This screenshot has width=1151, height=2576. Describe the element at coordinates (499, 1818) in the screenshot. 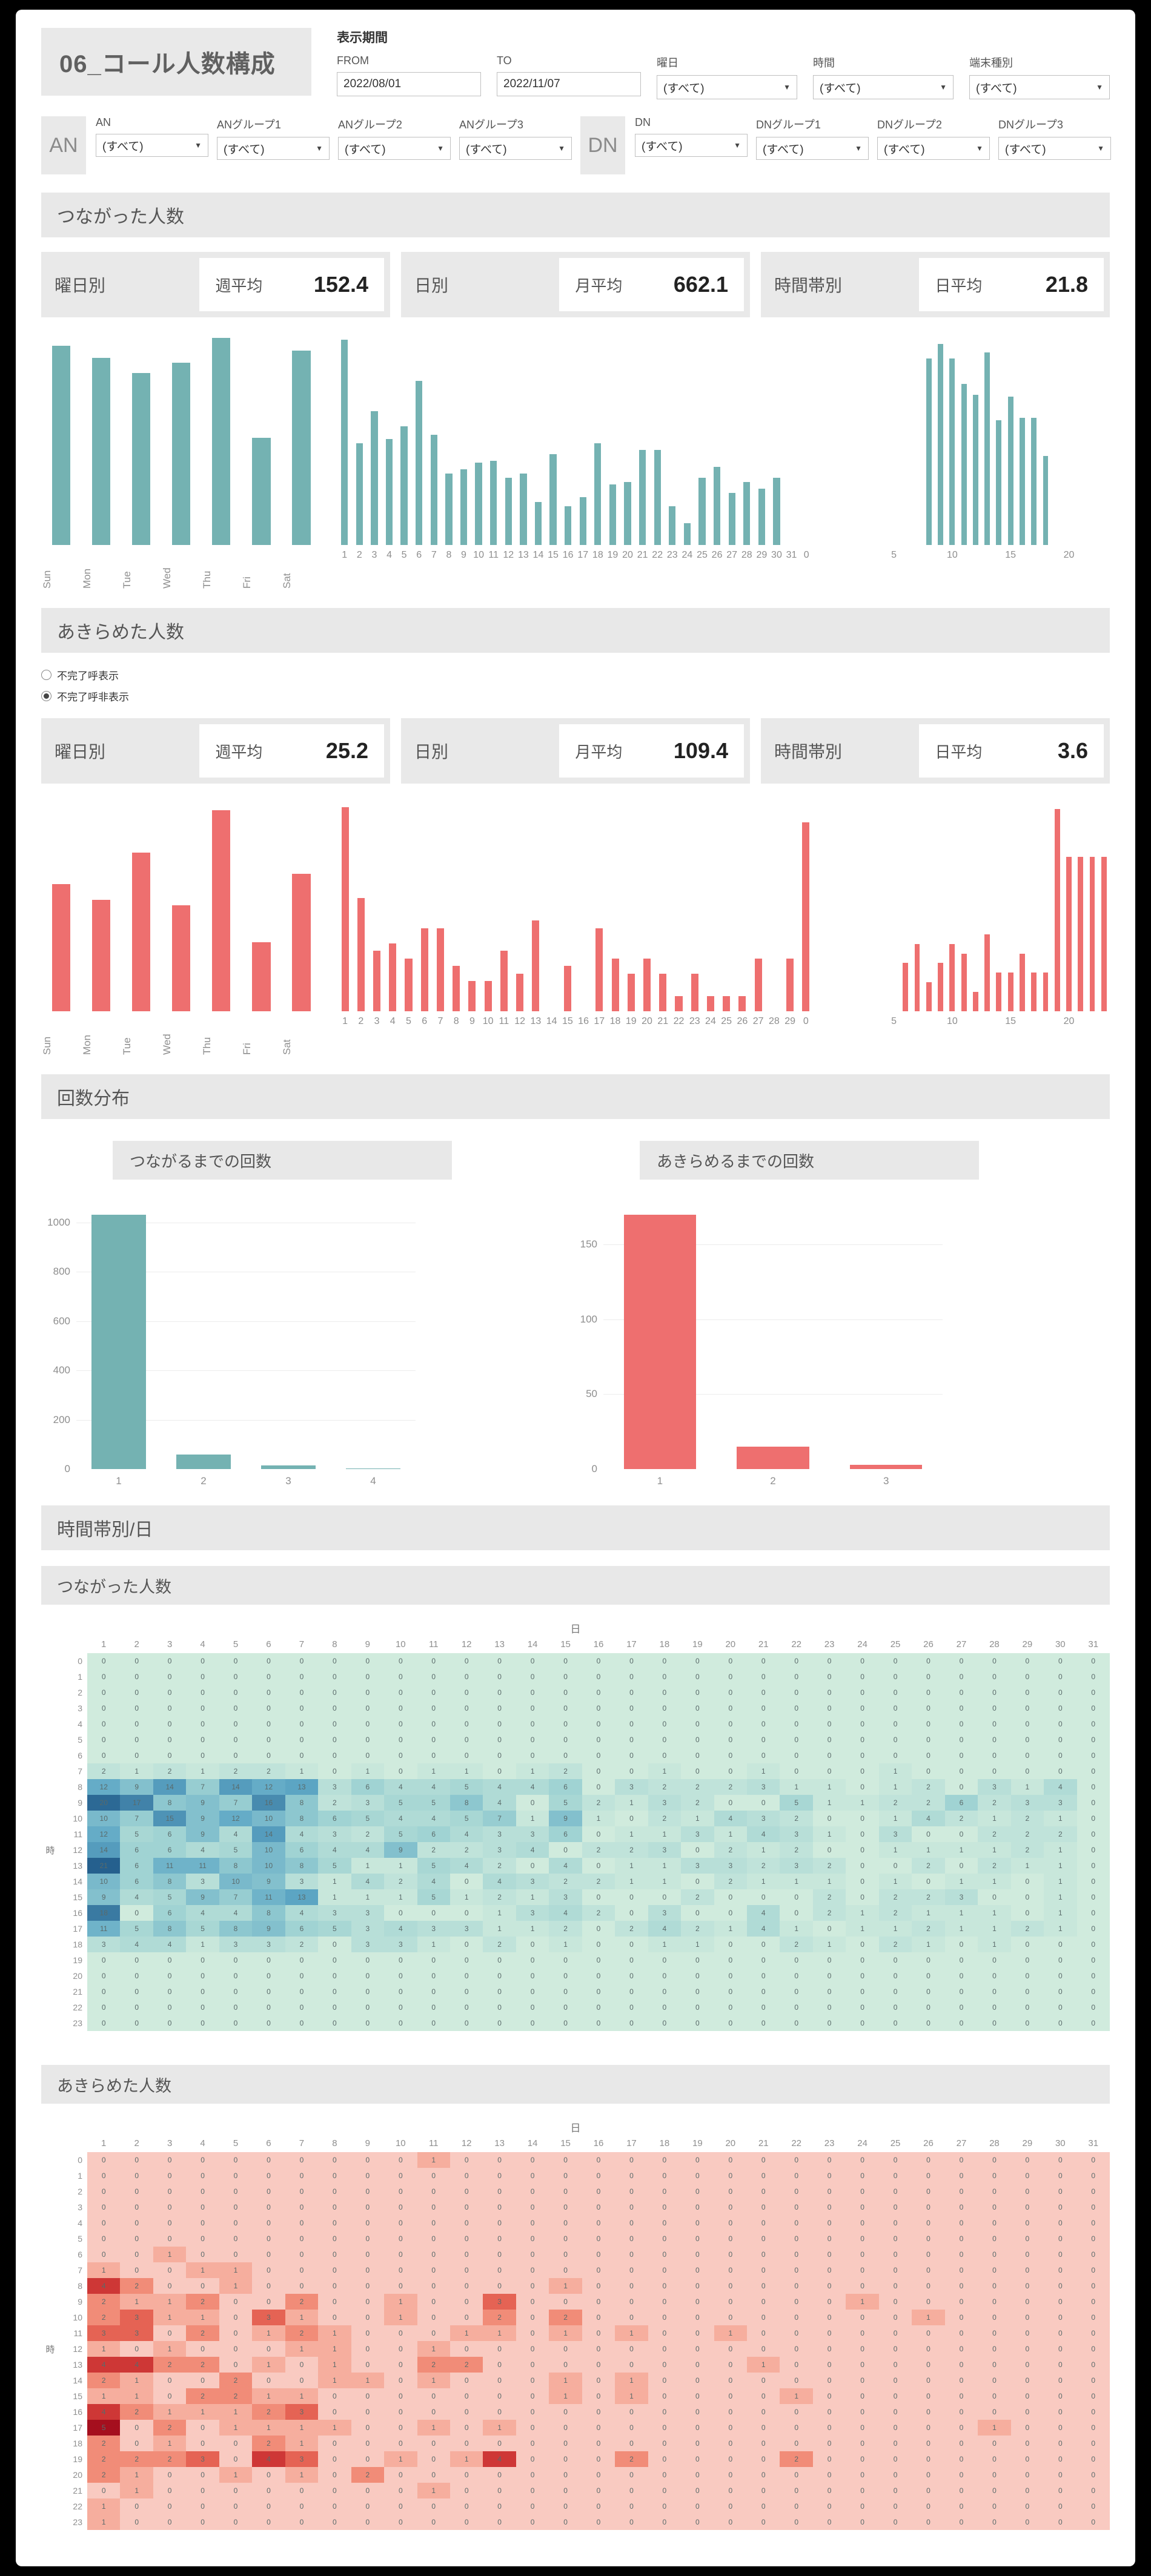

I see `heatmap-cell: 7` at that location.